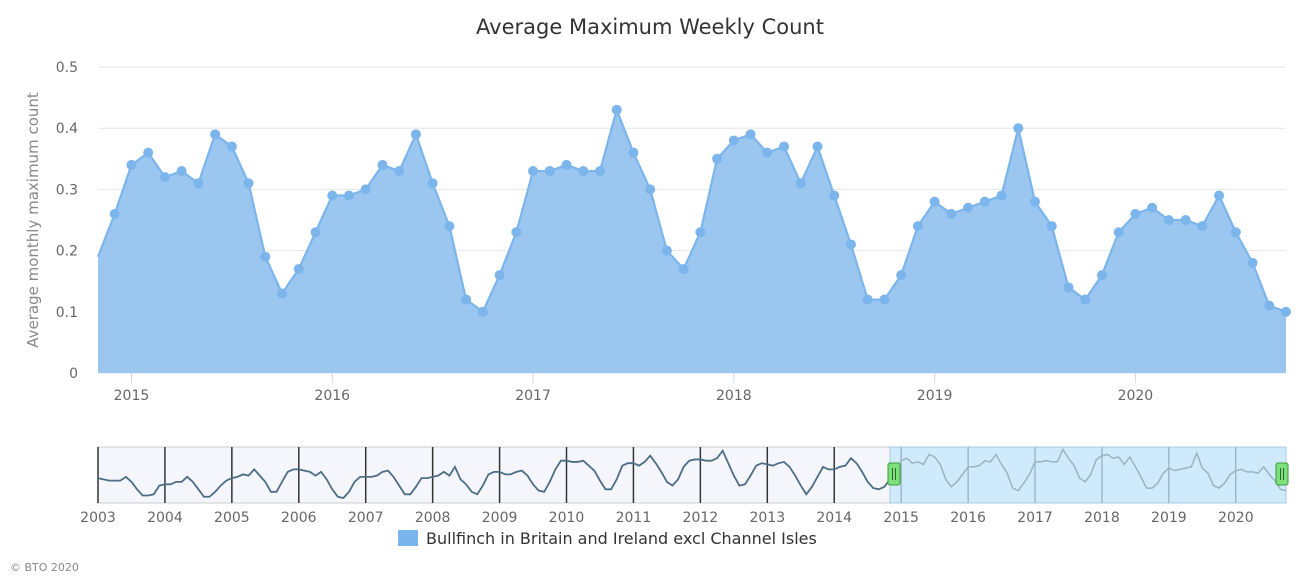  I want to click on x-tick-label: 2017, so click(533, 396).